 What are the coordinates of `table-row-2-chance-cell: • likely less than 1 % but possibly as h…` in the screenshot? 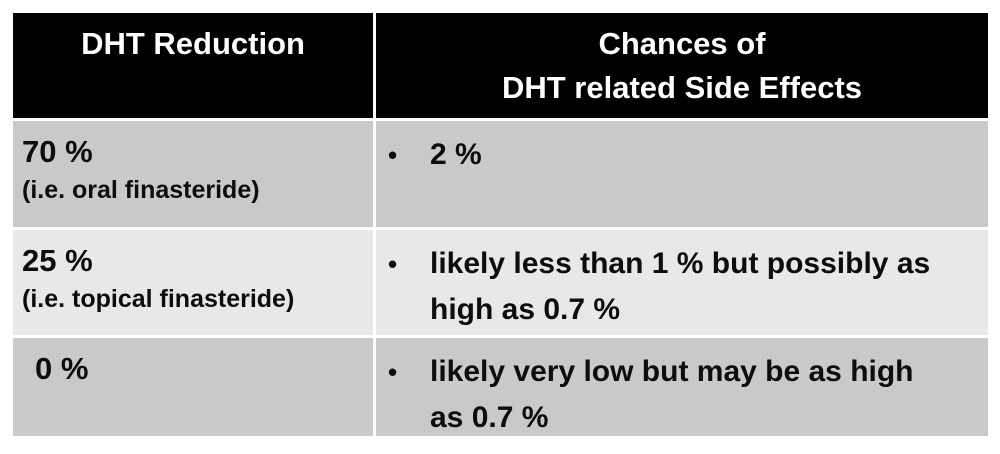 It's located at (682, 282).